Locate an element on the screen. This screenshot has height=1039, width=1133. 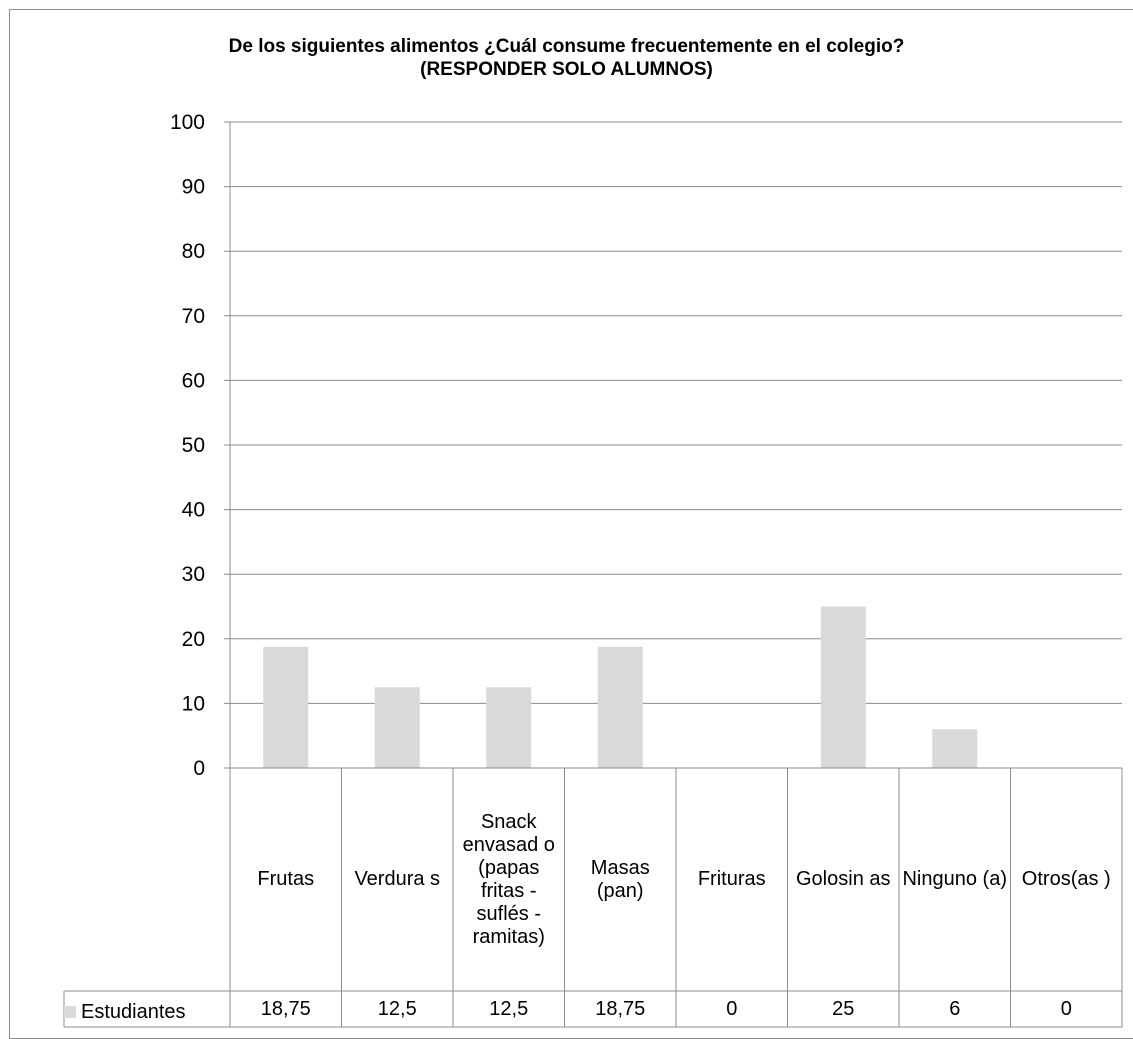
legend: Estudiantes is located at coordinates (125, 1012).